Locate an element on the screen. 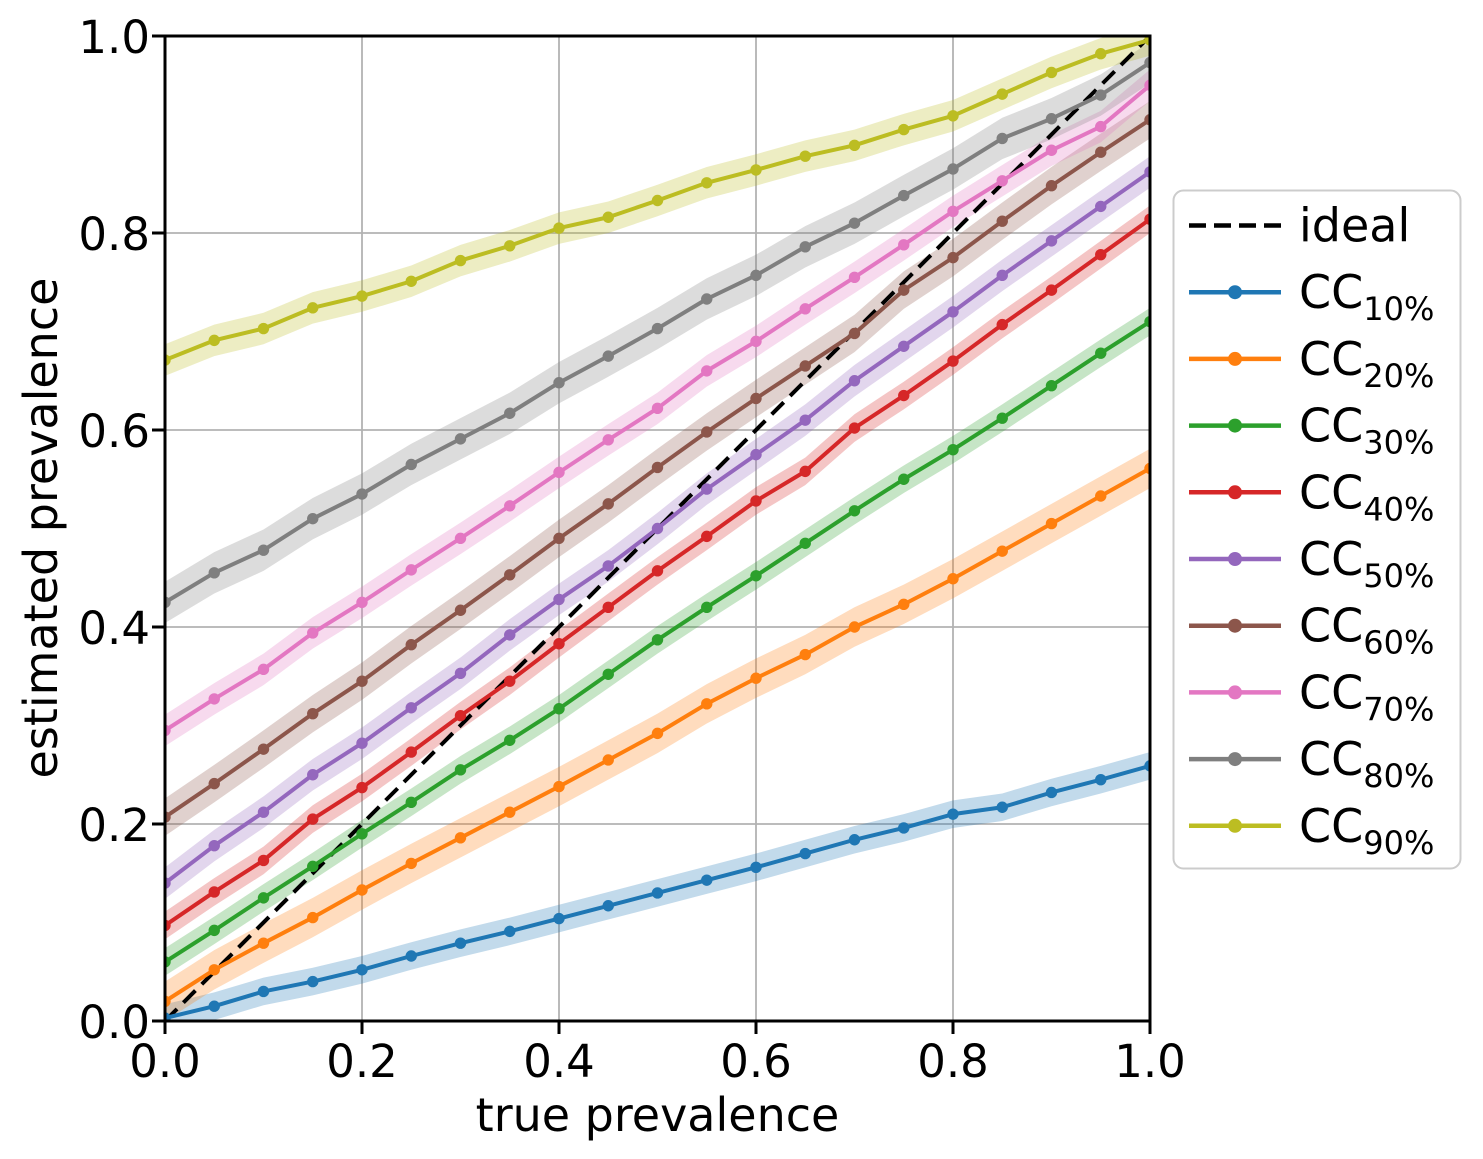 The width and height of the screenshot is (1483, 1159). y-tick-label-0.6: 0.6 is located at coordinates (114, 431).